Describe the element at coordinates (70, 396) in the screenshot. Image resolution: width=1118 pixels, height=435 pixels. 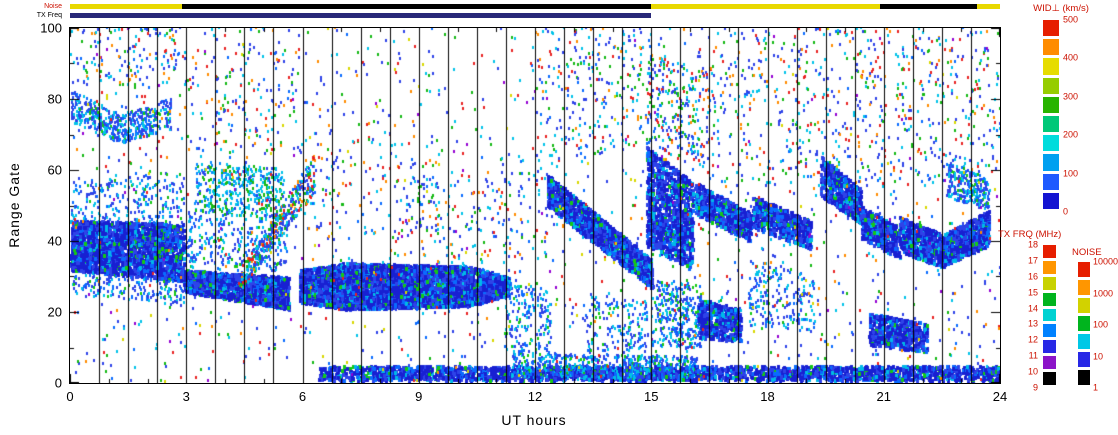
I see `x-tick-label: 0` at that location.